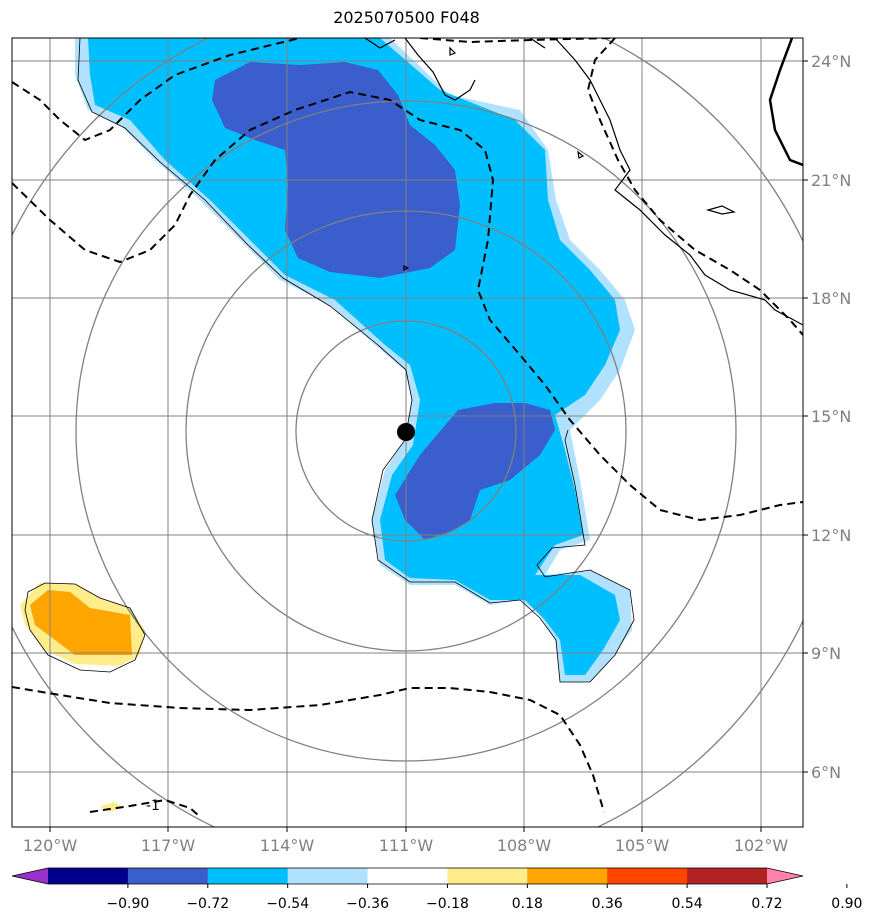 The height and width of the screenshot is (924, 873). I want to click on lat-label-9n: 9°N, so click(826, 653).